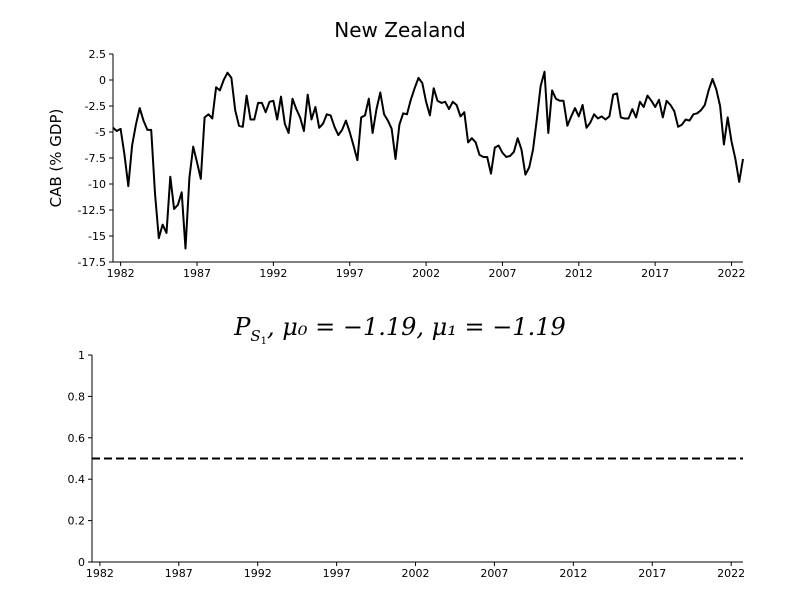 The width and height of the screenshot is (800, 600). Describe the element at coordinates (98, 54) in the screenshot. I see `y-tick-label: 2.5` at that location.